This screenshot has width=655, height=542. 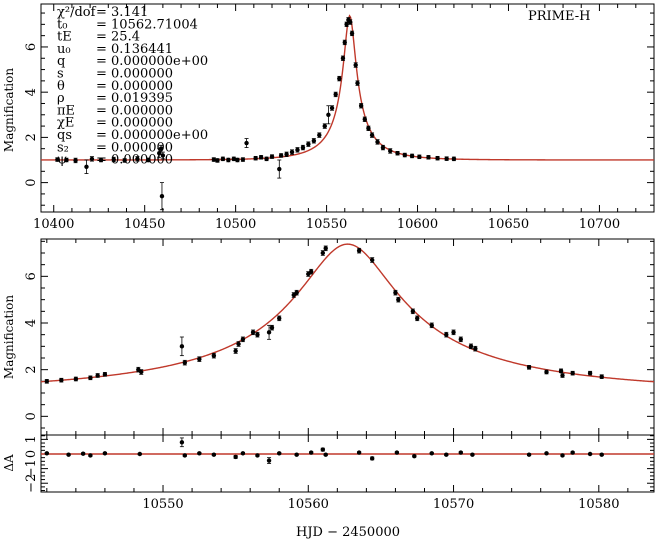 What do you see at coordinates (63, 147) in the screenshot?
I see `param-symbol: s₂` at bounding box center [63, 147].